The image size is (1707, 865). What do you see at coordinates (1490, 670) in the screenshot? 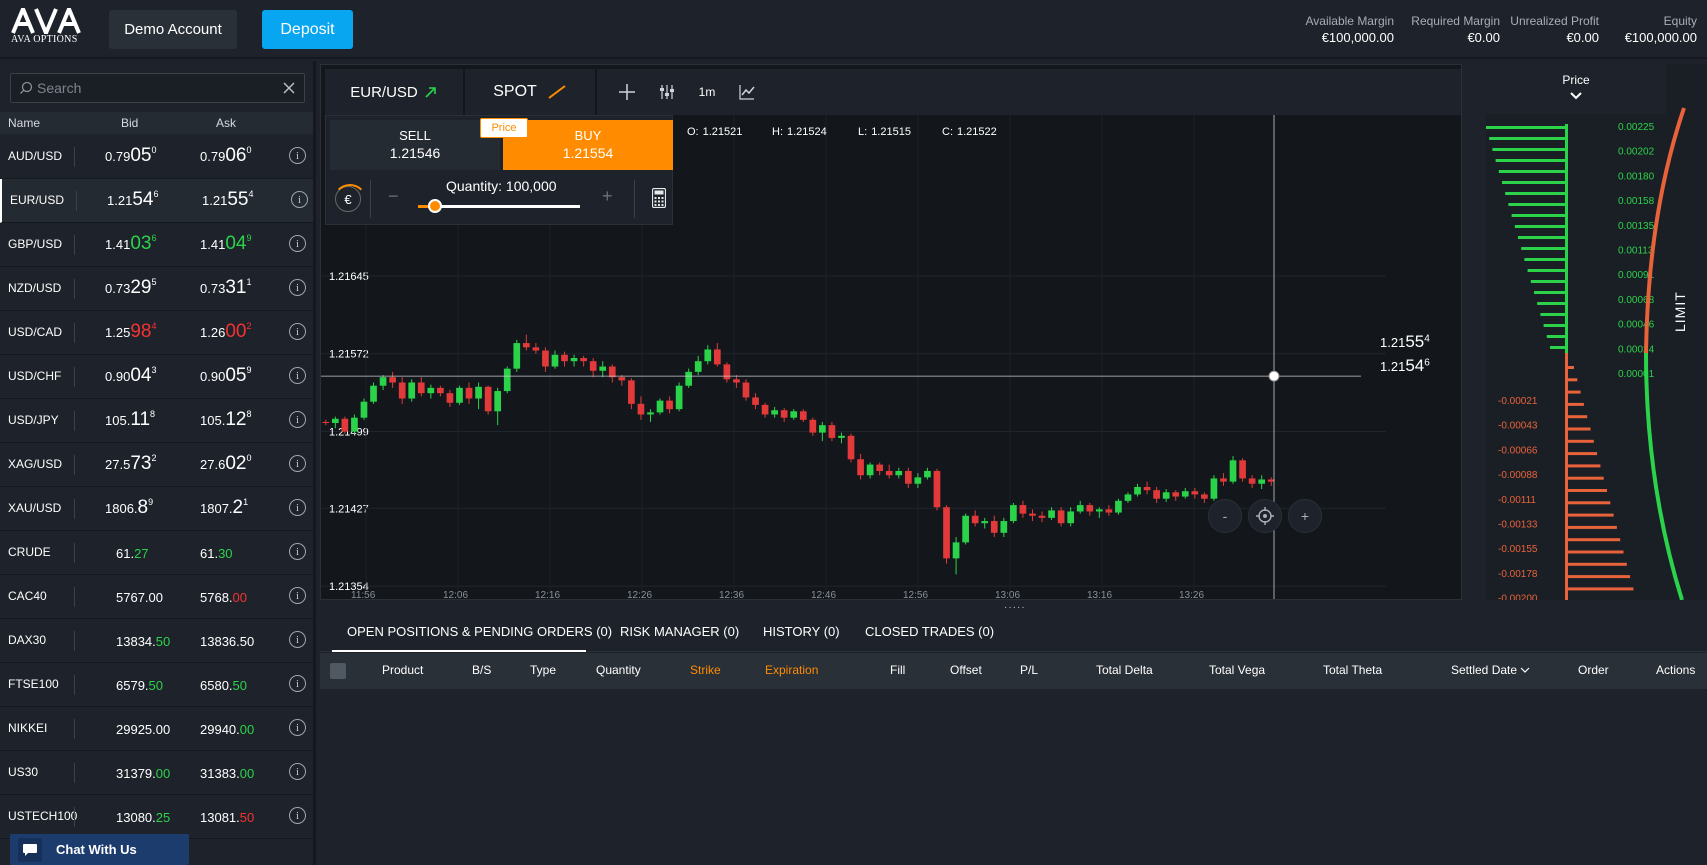
I see `col-settled-date: Settled Date` at bounding box center [1490, 670].